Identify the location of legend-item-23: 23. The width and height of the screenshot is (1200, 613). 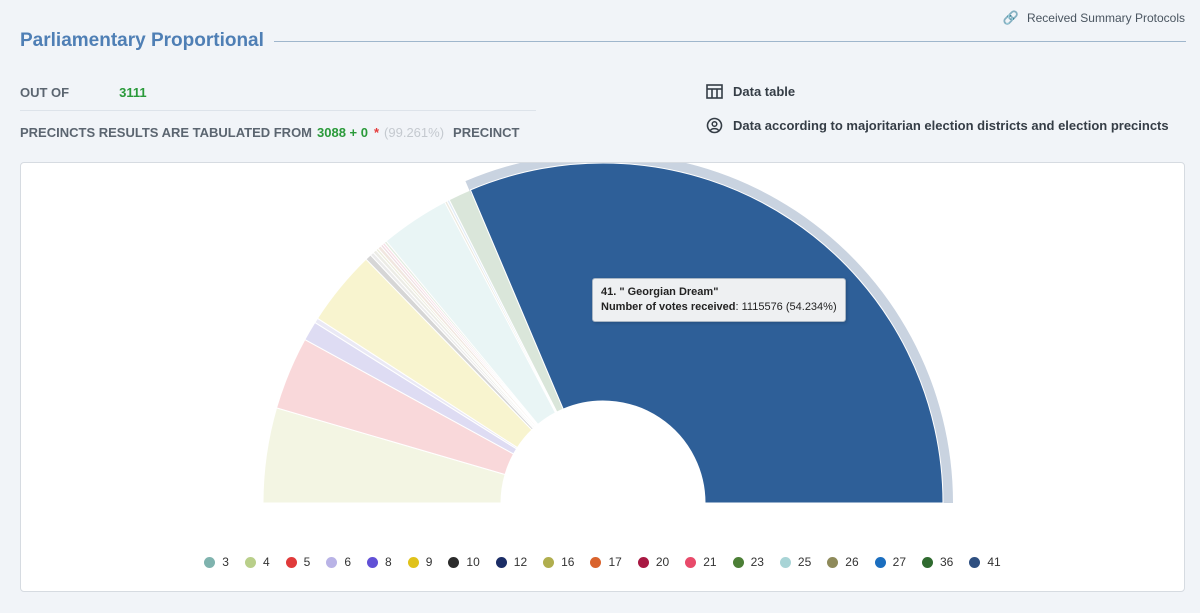
(748, 562).